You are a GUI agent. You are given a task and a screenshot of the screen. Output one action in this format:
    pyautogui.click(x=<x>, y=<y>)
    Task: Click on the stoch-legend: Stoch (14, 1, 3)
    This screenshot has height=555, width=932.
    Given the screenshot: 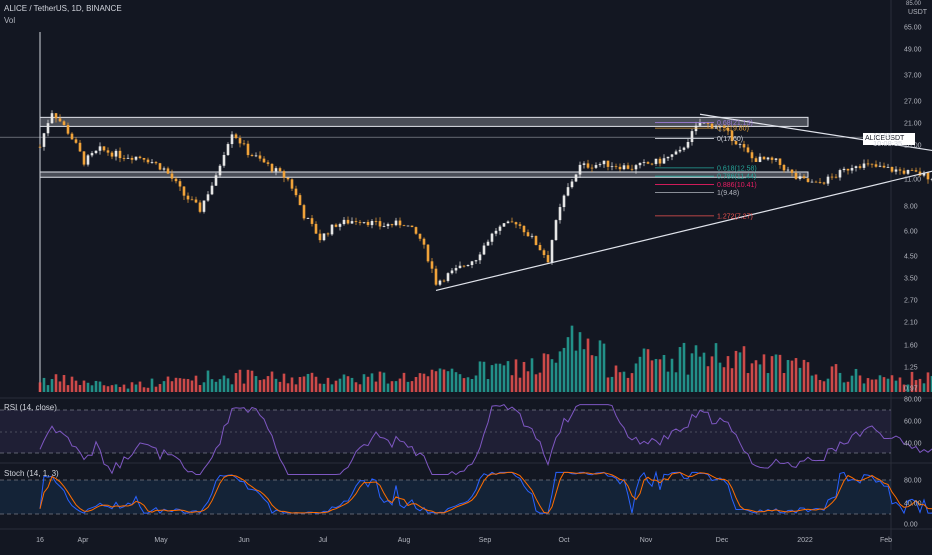 What is the action you would take?
    pyautogui.click(x=31, y=473)
    